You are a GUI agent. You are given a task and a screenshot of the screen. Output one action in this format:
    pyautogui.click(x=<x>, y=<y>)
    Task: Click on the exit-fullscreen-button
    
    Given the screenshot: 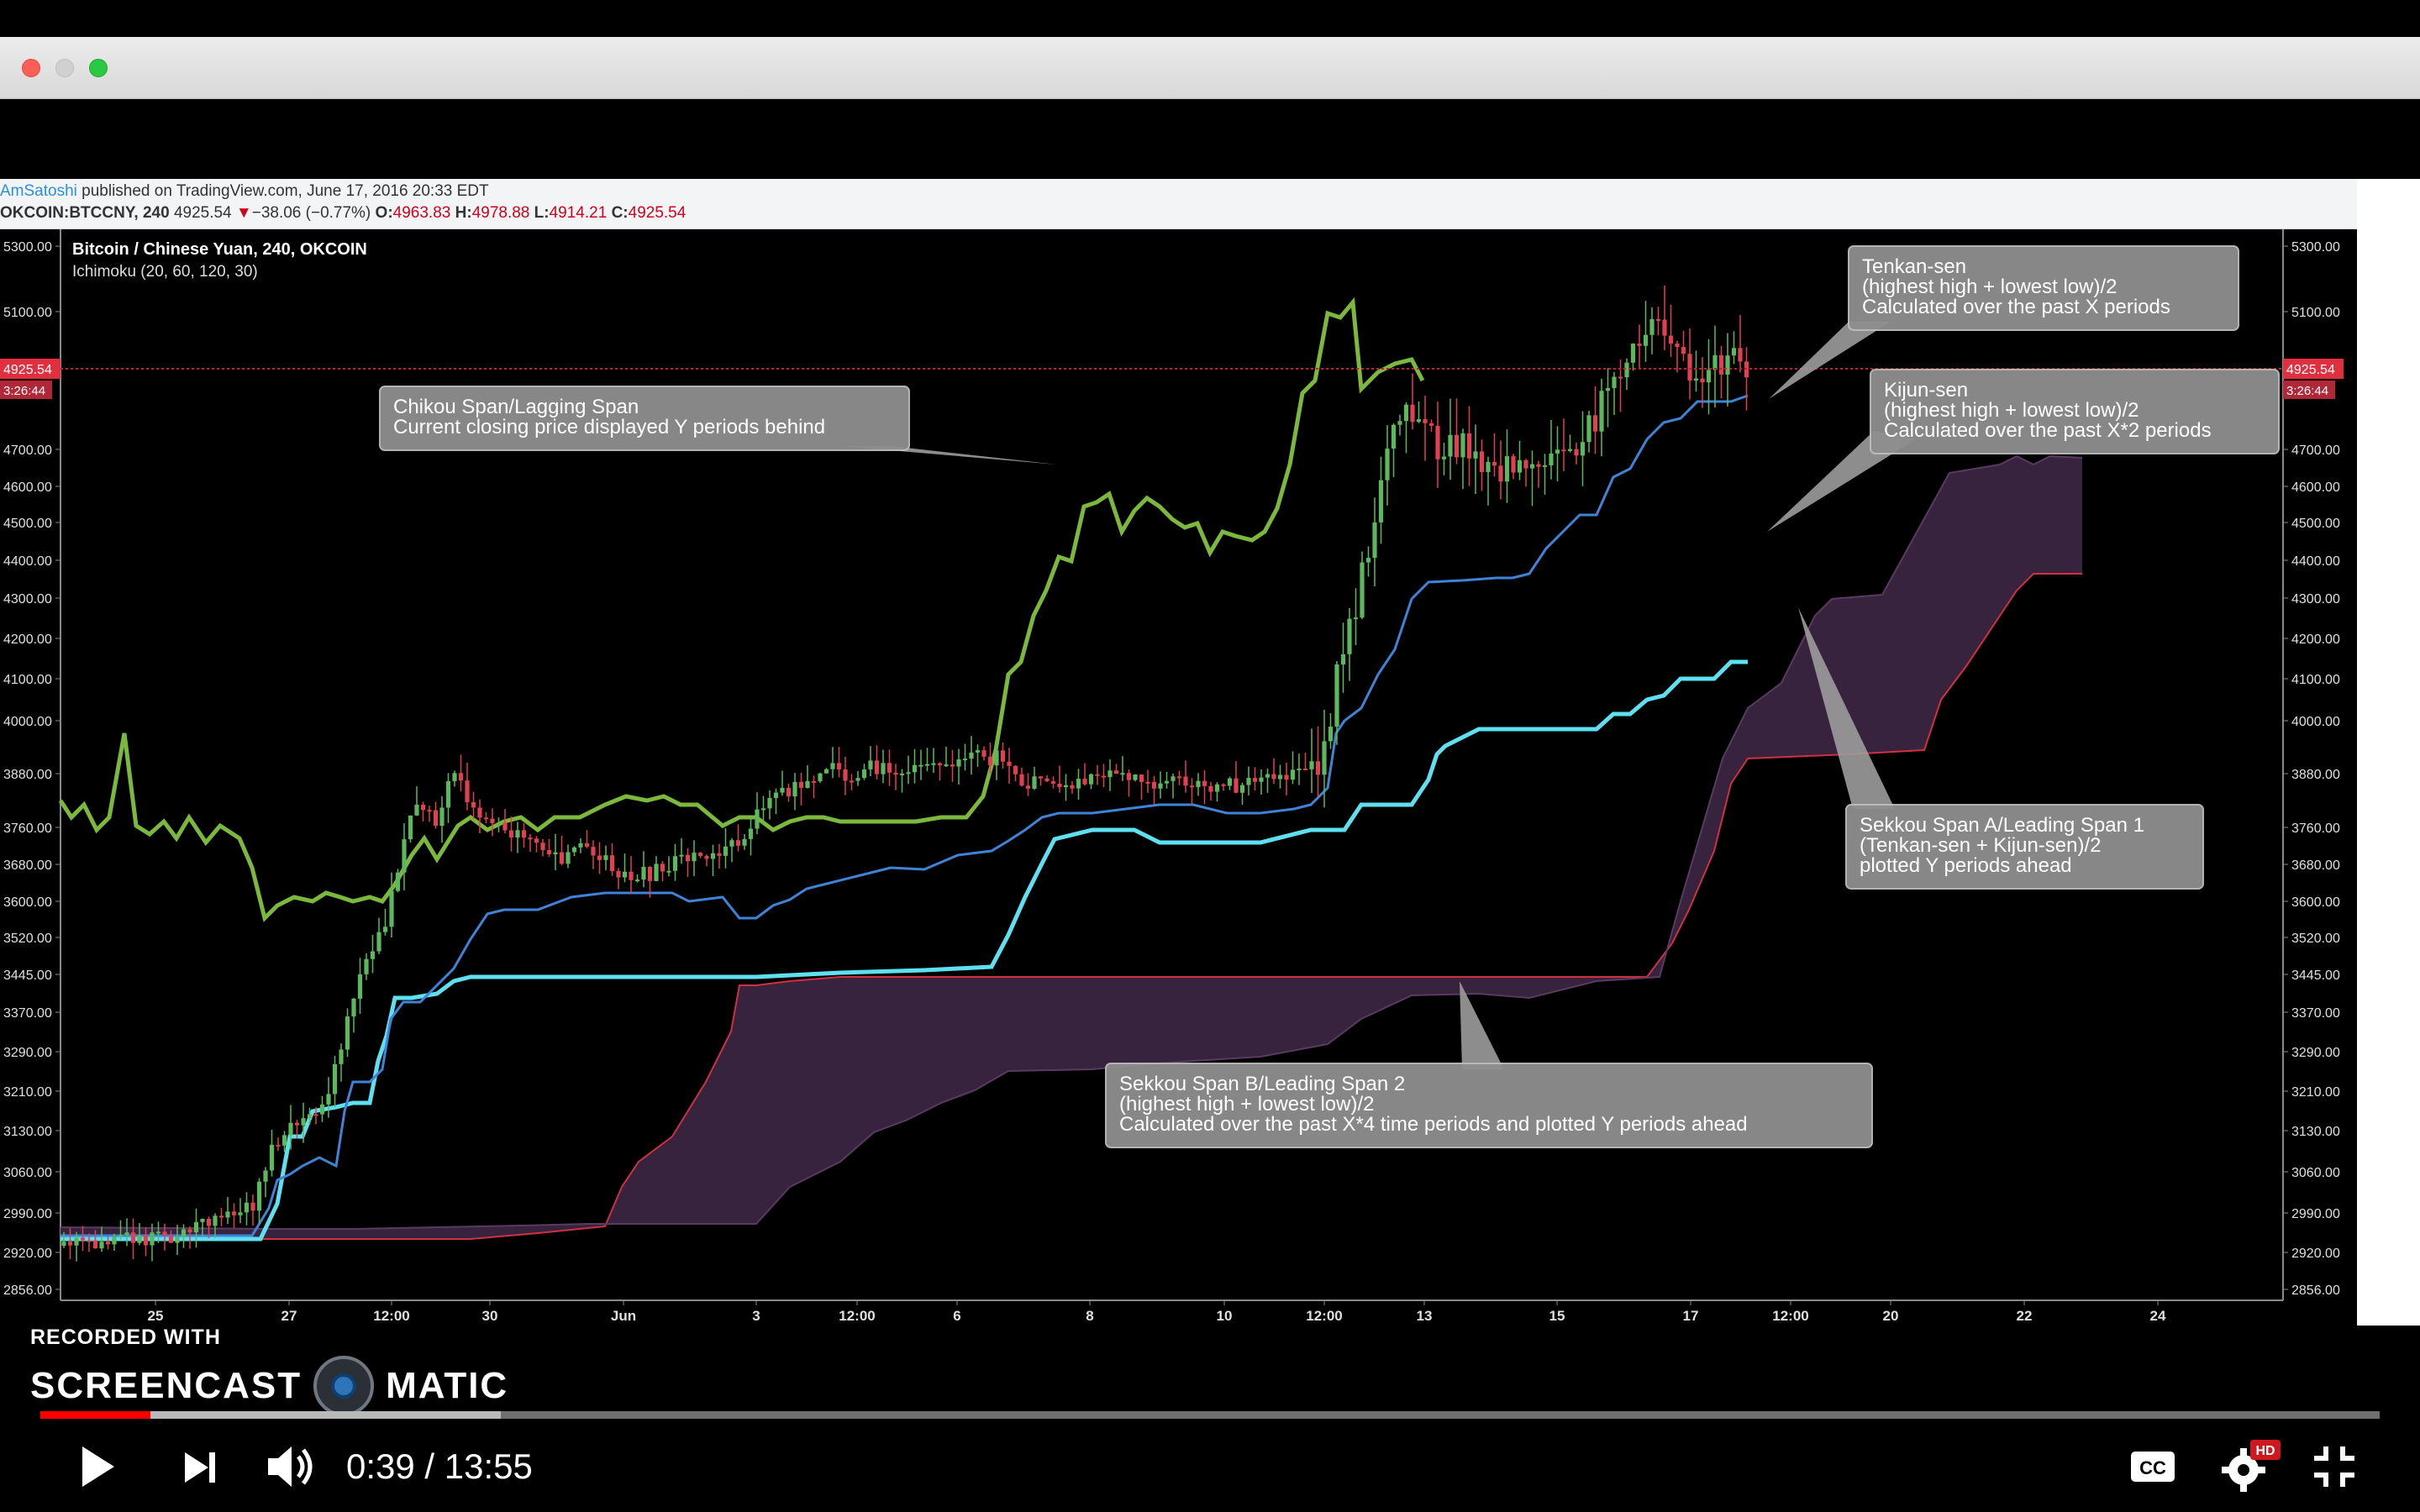 What is the action you would take?
    pyautogui.click(x=2334, y=1466)
    